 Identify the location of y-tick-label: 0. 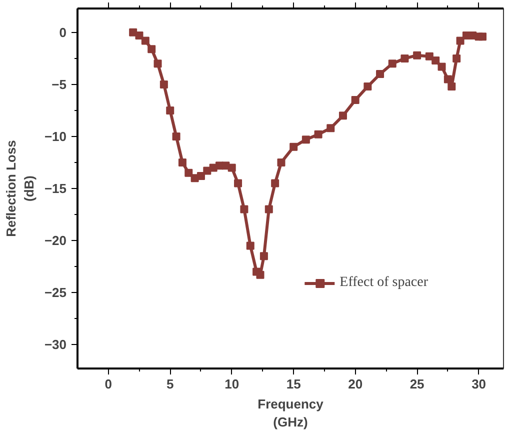
(63, 32).